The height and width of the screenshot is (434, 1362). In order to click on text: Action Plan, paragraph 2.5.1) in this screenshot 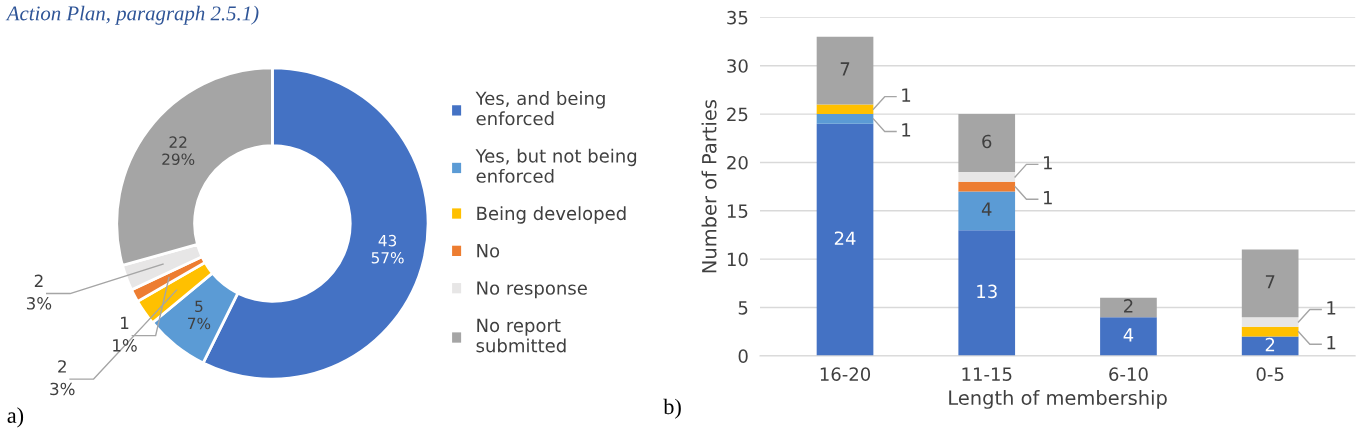, I will do `click(132, 15)`.